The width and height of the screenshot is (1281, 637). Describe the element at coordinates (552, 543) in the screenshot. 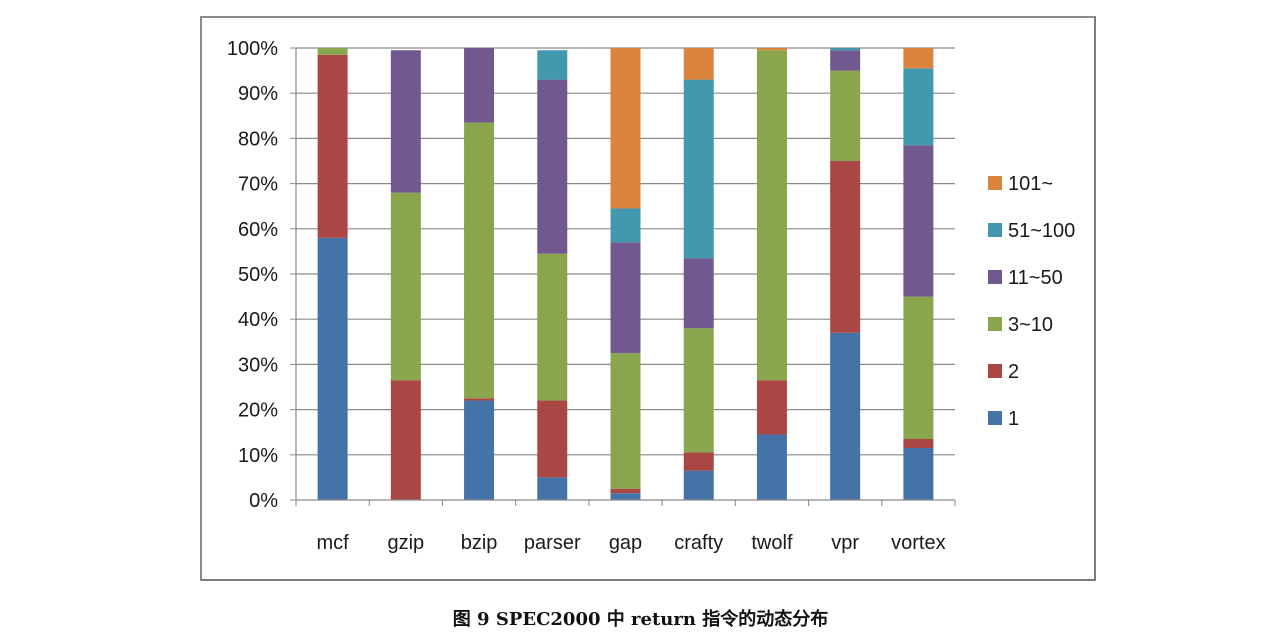

I see `x-tick-label: parser` at that location.